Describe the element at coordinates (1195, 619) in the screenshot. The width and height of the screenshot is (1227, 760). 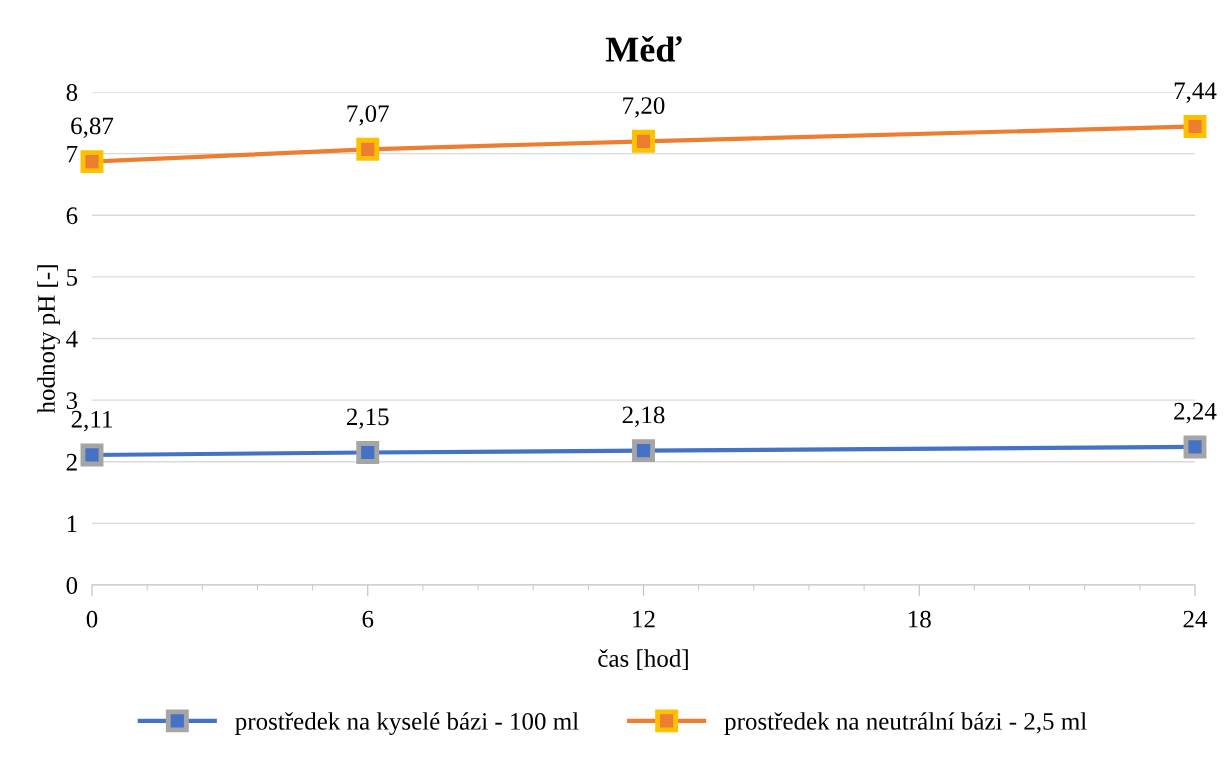
I see `x-tick-label: 24` at that location.